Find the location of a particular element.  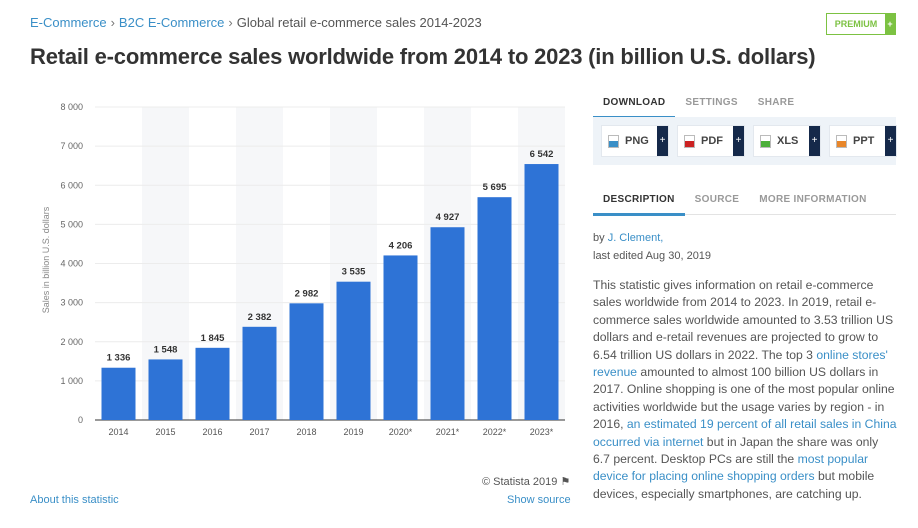

tab-description: DESCRIPTION is located at coordinates (639, 205).